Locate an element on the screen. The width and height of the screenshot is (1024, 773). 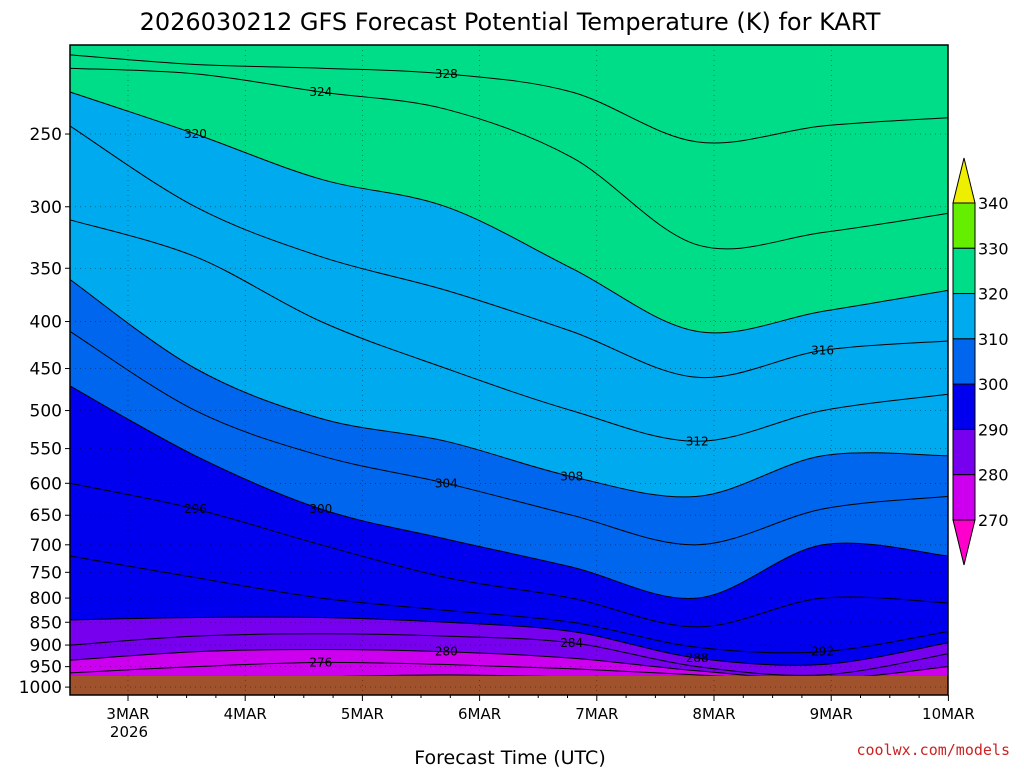
contour-label-316: 316 is located at coordinates (822, 350).